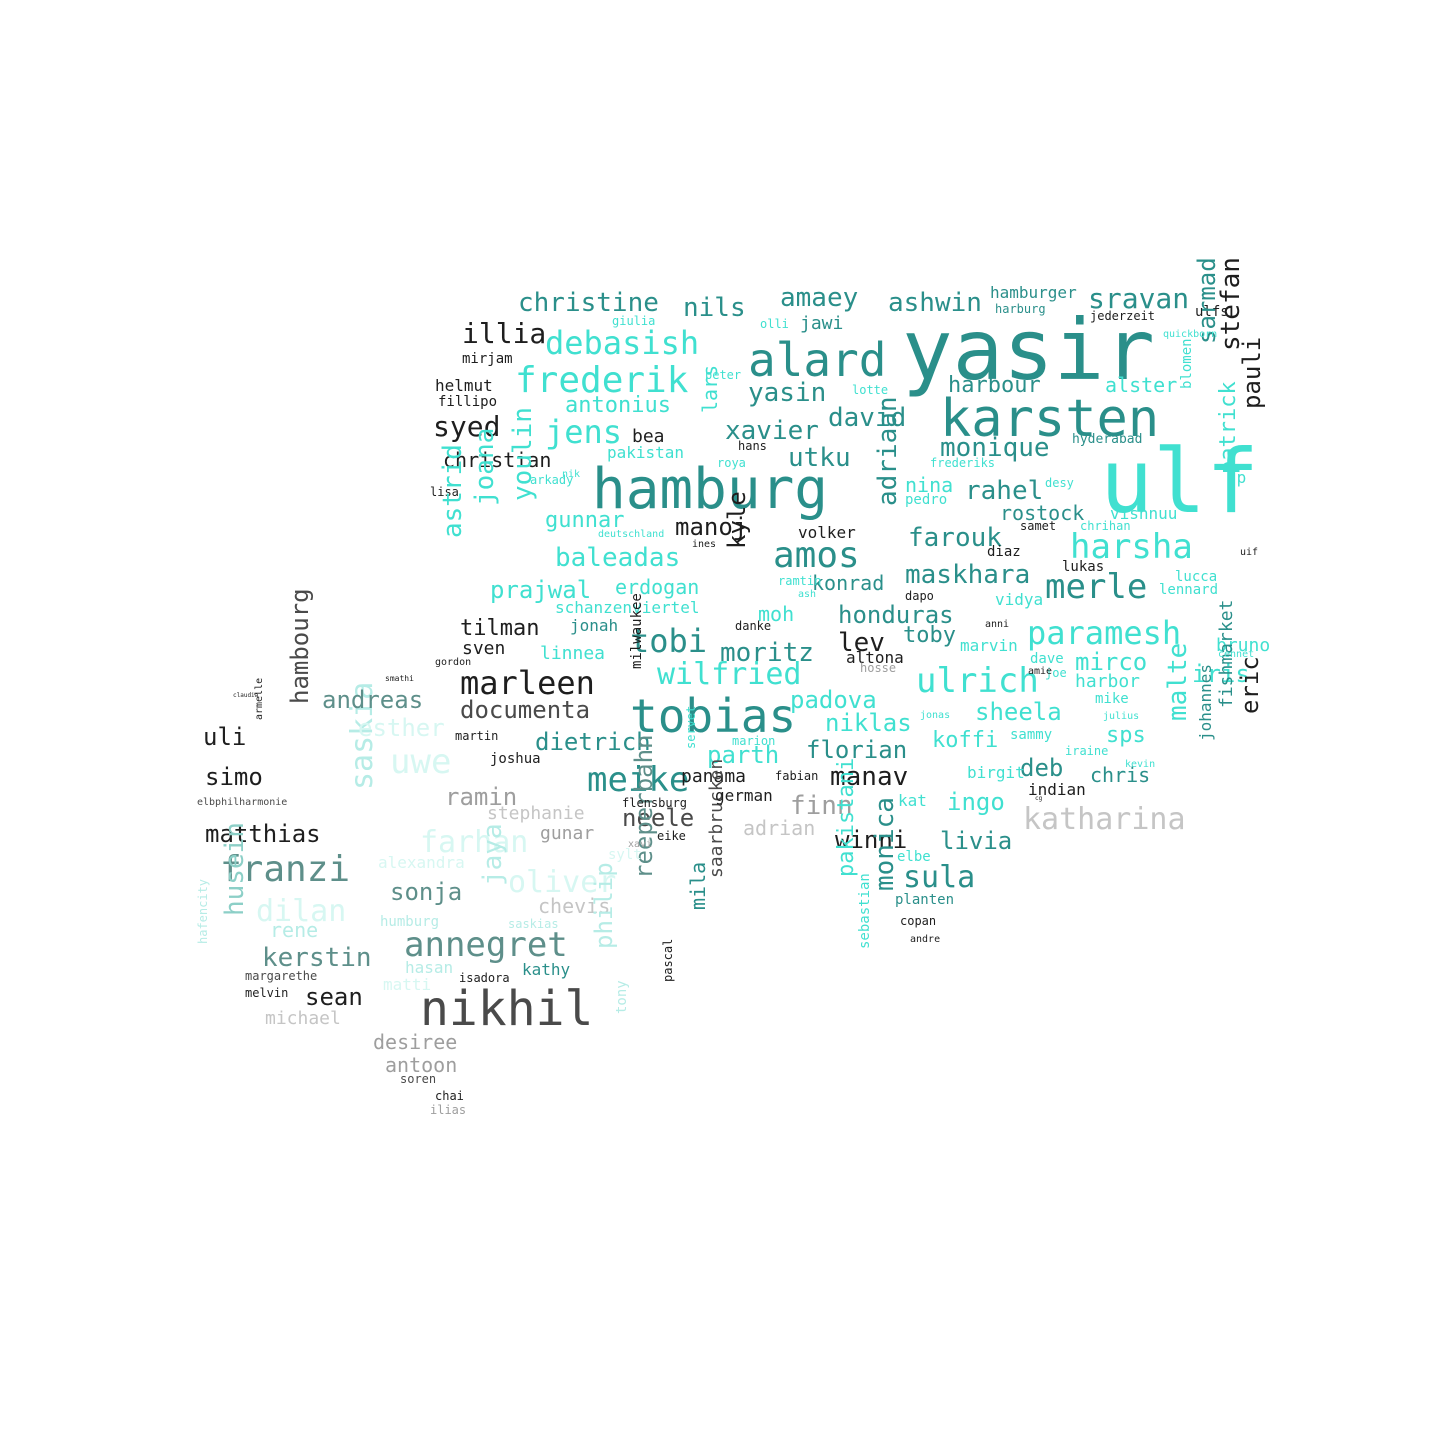 The width and height of the screenshot is (1440, 1440). I want to click on word-maskhara: maskhara, so click(968, 575).